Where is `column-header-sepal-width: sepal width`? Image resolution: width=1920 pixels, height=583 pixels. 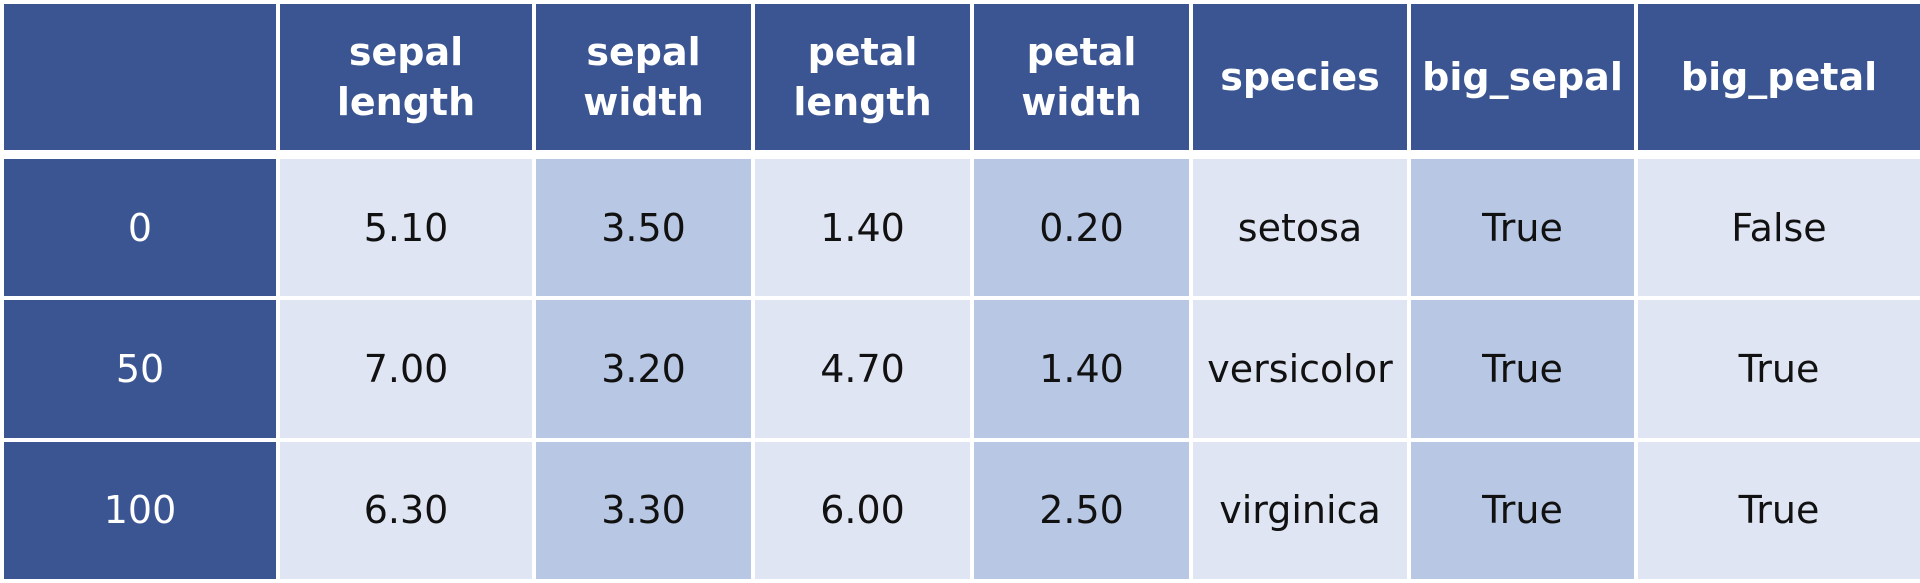
column-header-sepal-width: sepal width is located at coordinates (643, 79).